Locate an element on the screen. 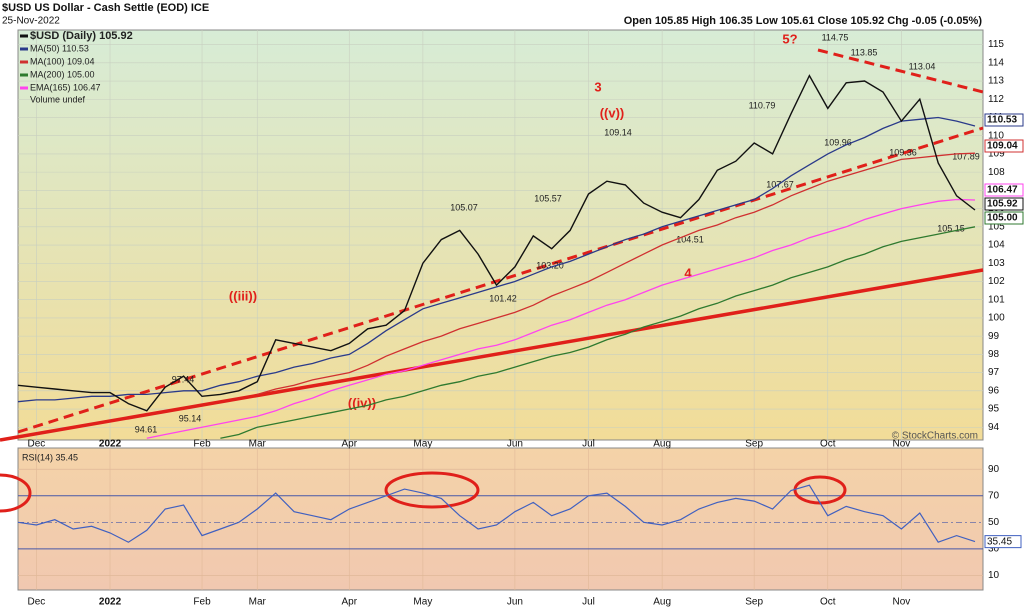 The image size is (1024, 611). price-label: 110.79 is located at coordinates (762, 105).